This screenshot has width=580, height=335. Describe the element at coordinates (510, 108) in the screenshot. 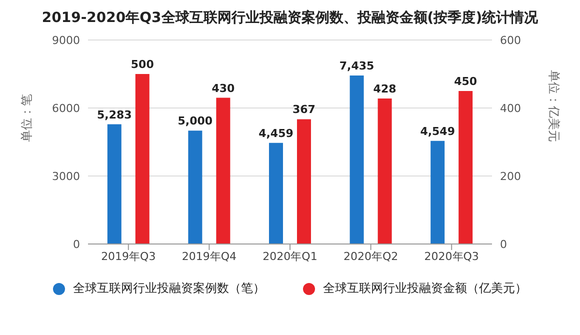

I see `y2-tick-label: 400` at that location.